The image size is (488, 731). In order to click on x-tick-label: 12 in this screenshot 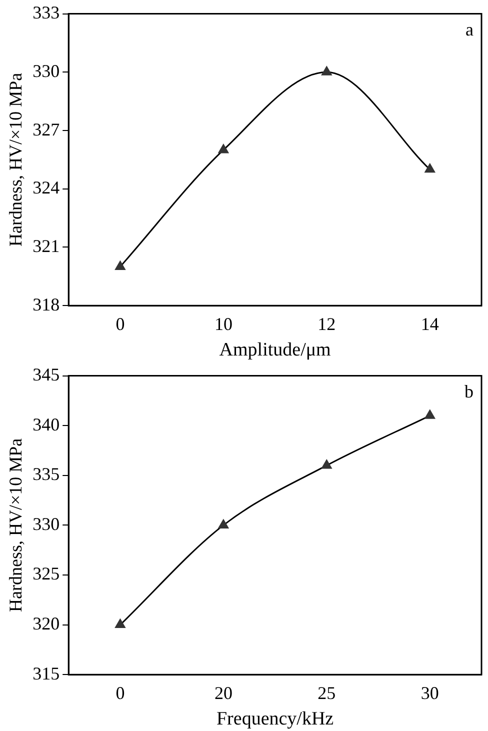, I will do `click(327, 324)`.